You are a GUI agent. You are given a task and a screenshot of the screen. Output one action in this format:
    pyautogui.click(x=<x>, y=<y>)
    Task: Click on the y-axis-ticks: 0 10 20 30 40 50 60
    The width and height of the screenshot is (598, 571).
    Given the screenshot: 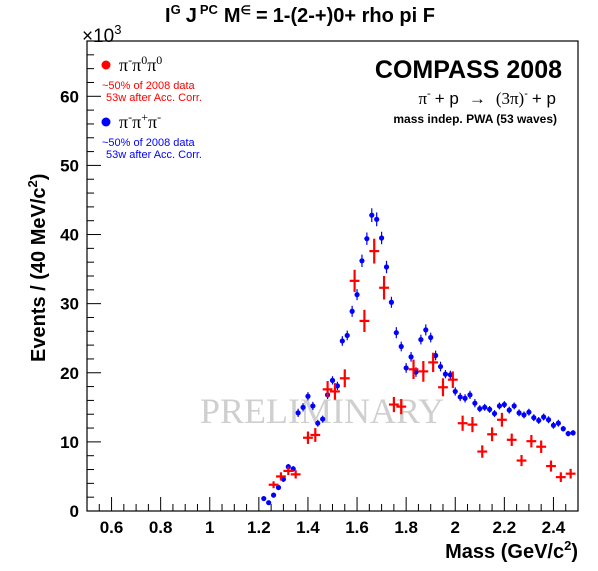 What is the action you would take?
    pyautogui.click(x=80, y=280)
    